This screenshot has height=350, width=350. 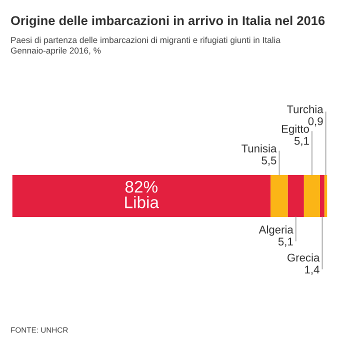 What do you see at coordinates (315, 122) in the screenshot?
I see `data-label: 0,9` at bounding box center [315, 122].